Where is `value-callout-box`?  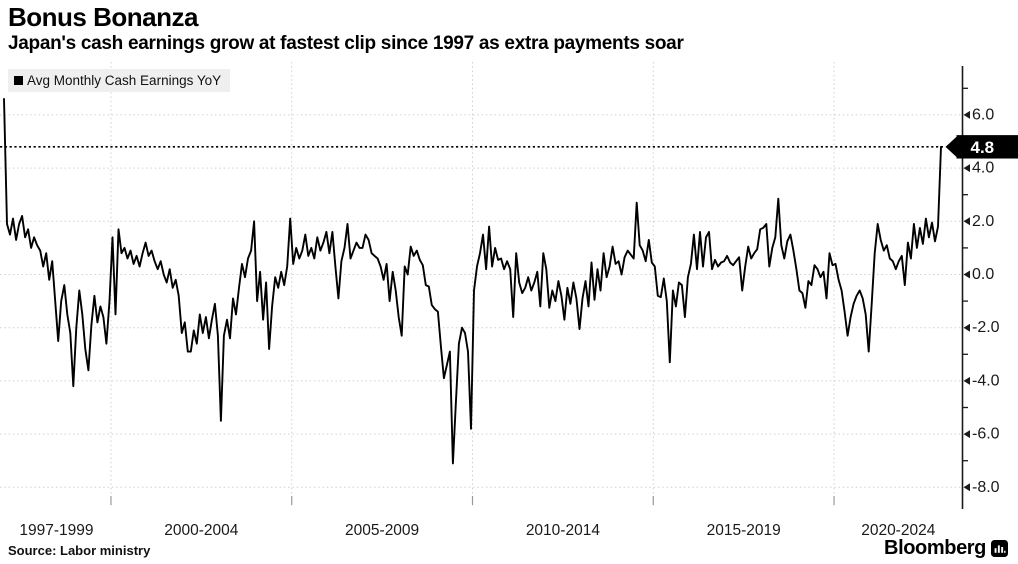 value-callout-box is located at coordinates (987, 147).